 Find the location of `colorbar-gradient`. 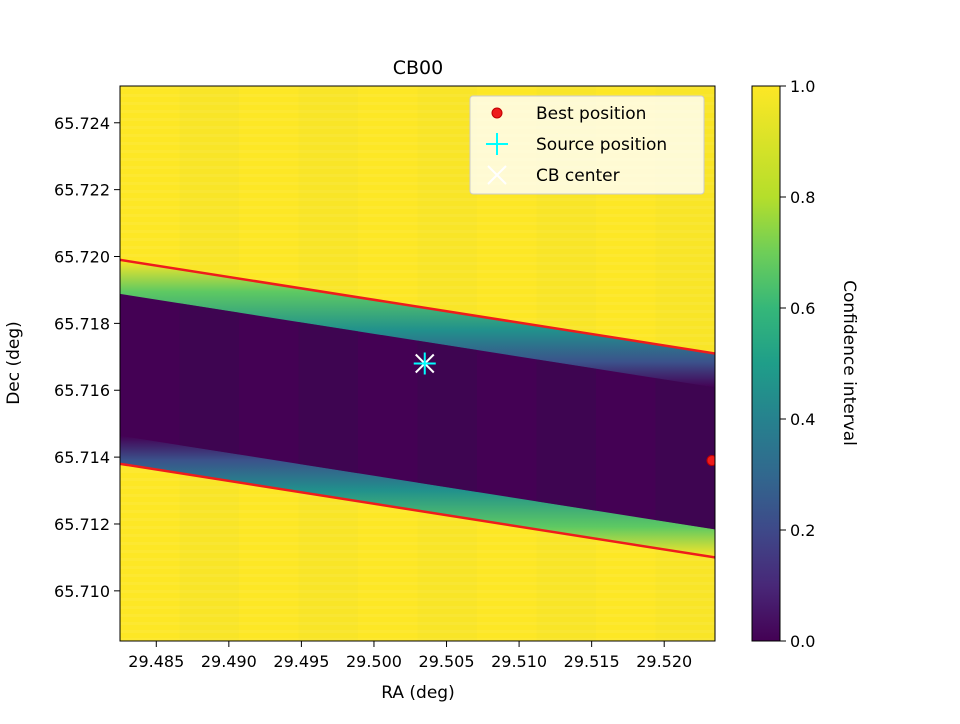

colorbar-gradient is located at coordinates (766, 363).